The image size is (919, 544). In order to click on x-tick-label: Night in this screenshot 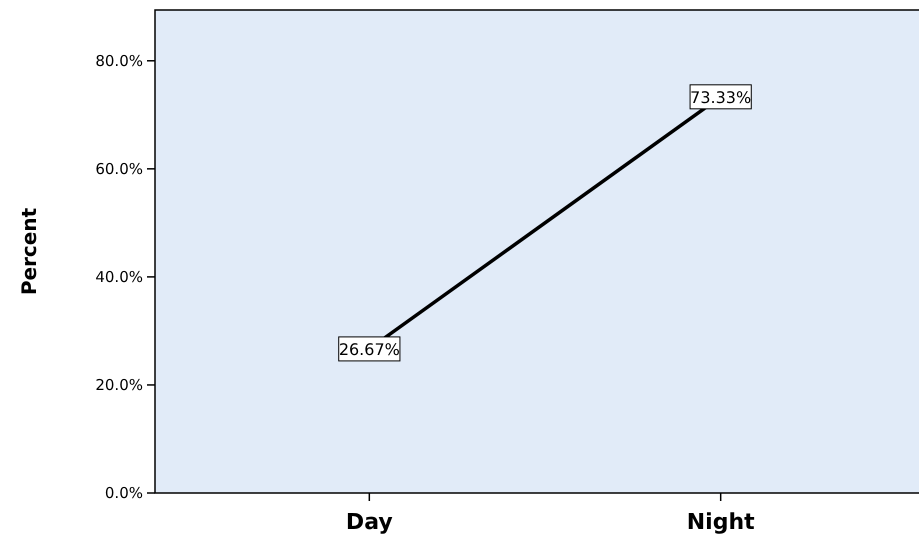, I will do `click(721, 522)`.